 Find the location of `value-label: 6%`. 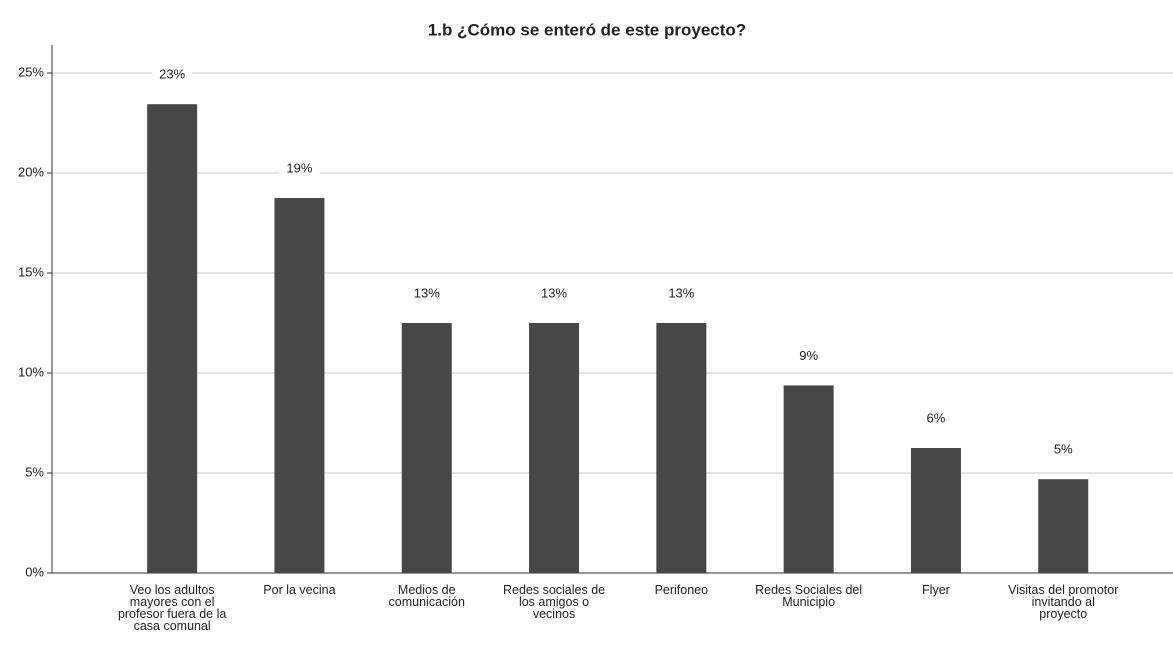

value-label: 6% is located at coordinates (936, 417).